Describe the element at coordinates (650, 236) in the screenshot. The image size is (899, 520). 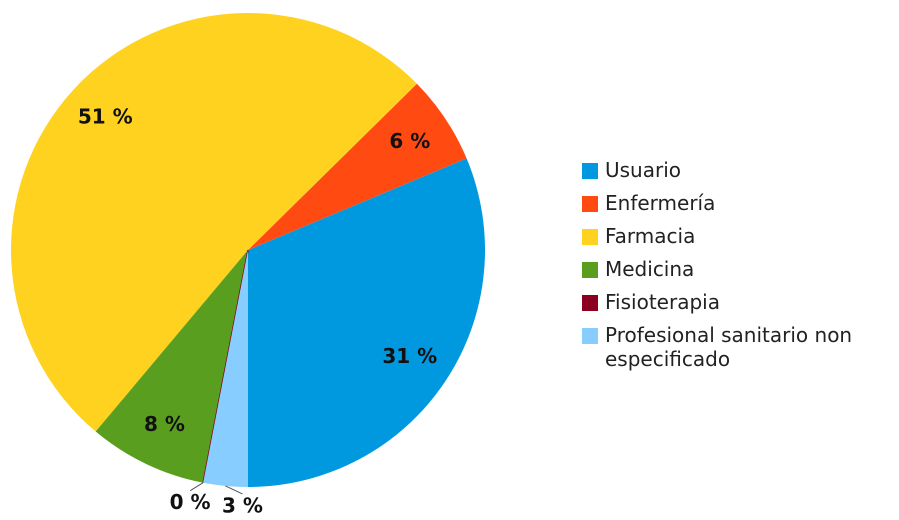
I see `legend-label: Farmacia` at that location.